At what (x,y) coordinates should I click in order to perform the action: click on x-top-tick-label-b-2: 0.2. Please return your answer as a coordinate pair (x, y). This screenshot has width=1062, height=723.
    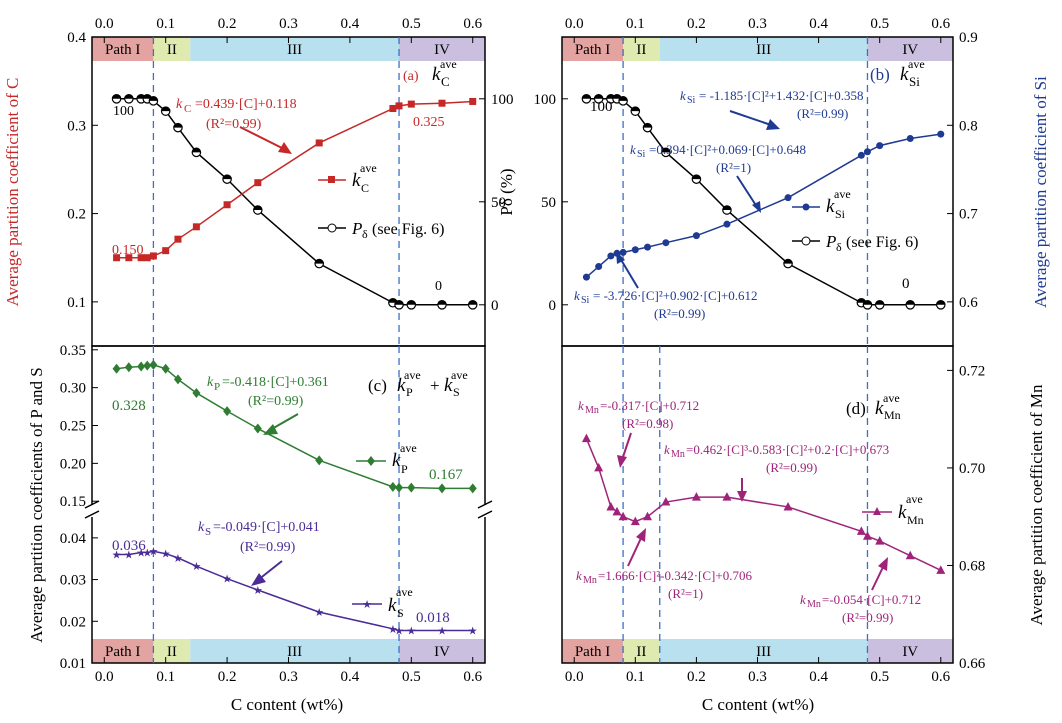
    Looking at the image, I should click on (696, 24).